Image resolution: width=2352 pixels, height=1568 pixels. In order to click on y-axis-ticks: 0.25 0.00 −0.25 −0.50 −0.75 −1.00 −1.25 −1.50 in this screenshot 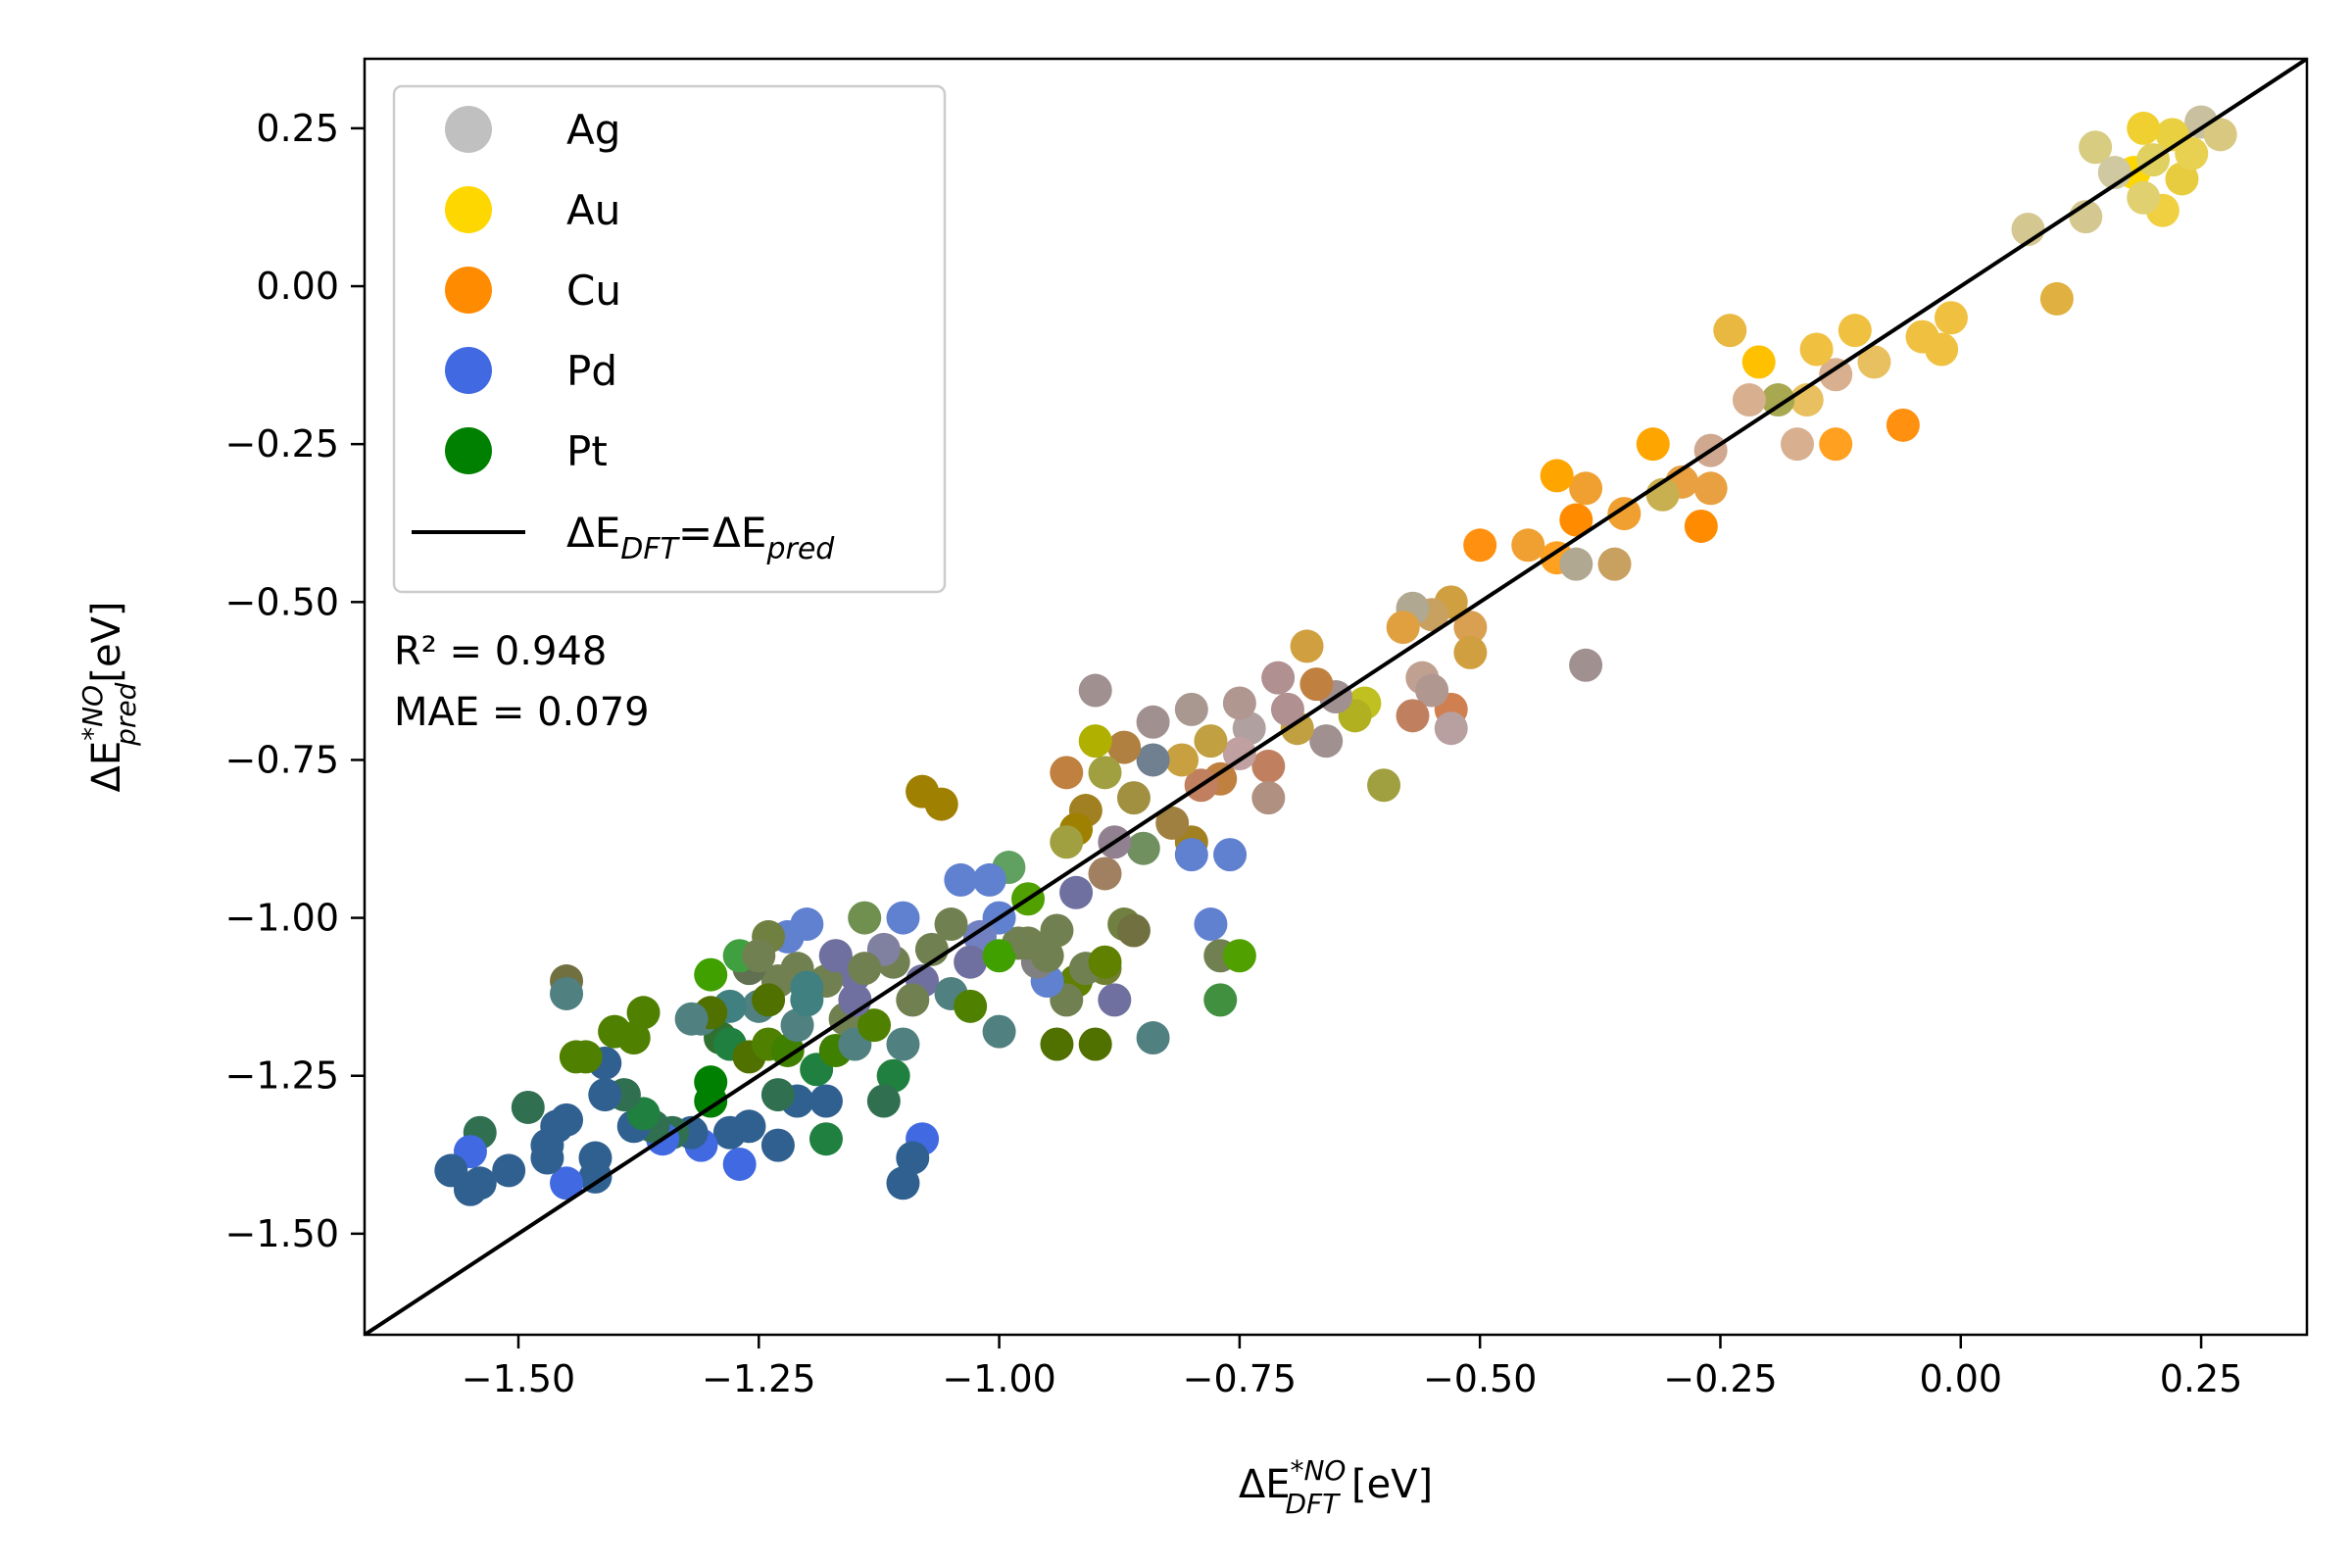, I will do `click(295, 681)`.